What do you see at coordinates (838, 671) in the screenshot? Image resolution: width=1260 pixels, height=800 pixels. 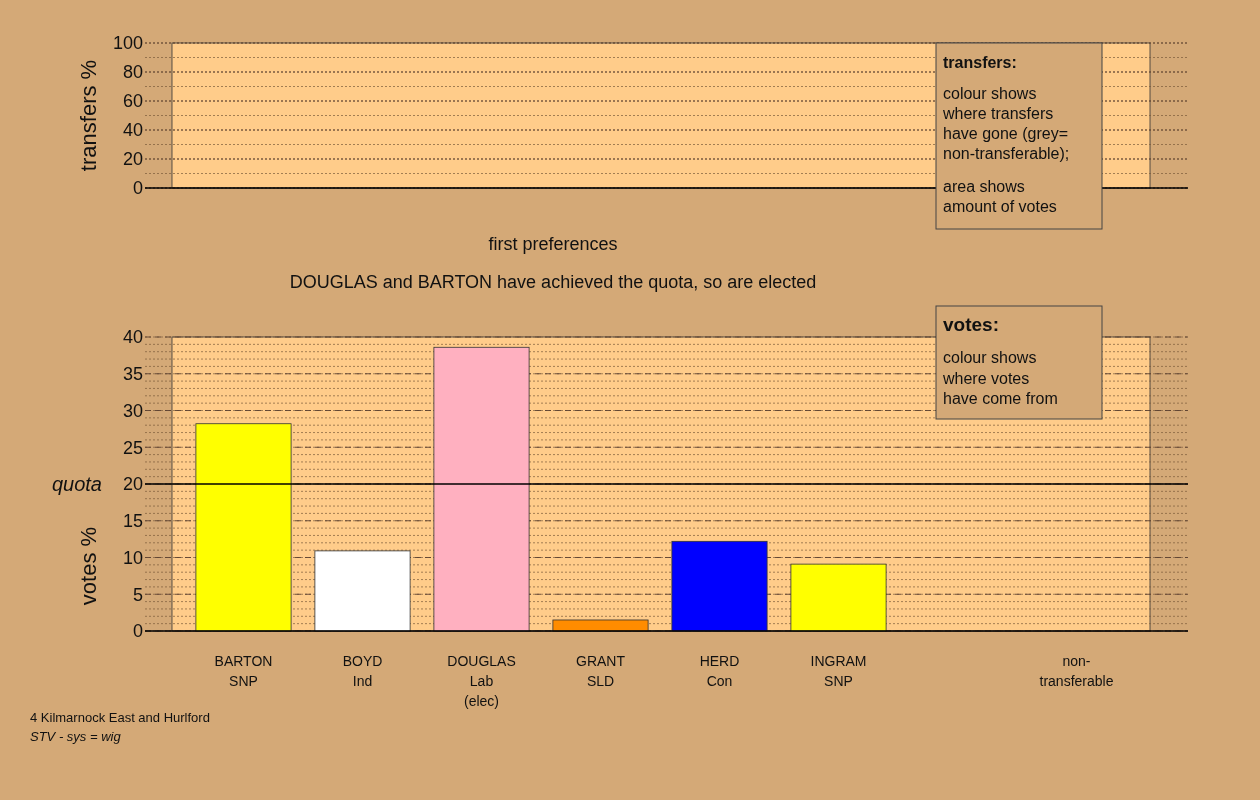 I see `x-tick-label: INGRAM SNP` at bounding box center [838, 671].